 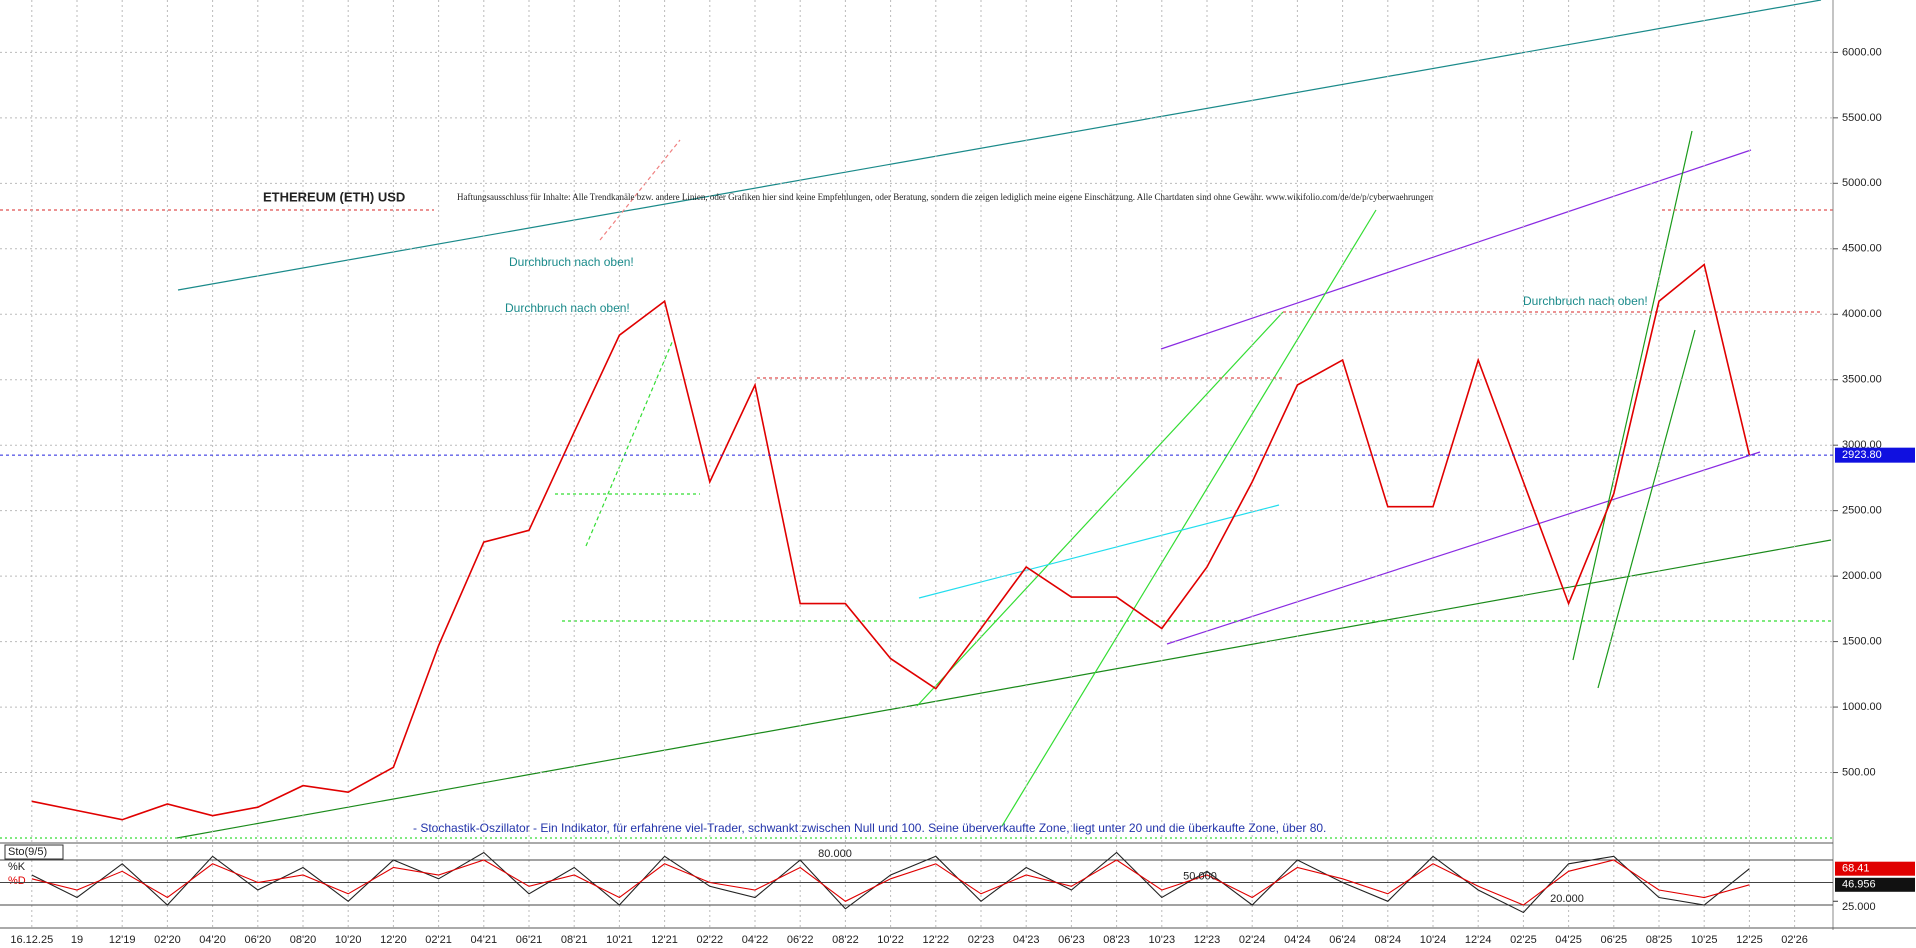 I want to click on x-tick-label: 10'22, so click(x=890, y=940).